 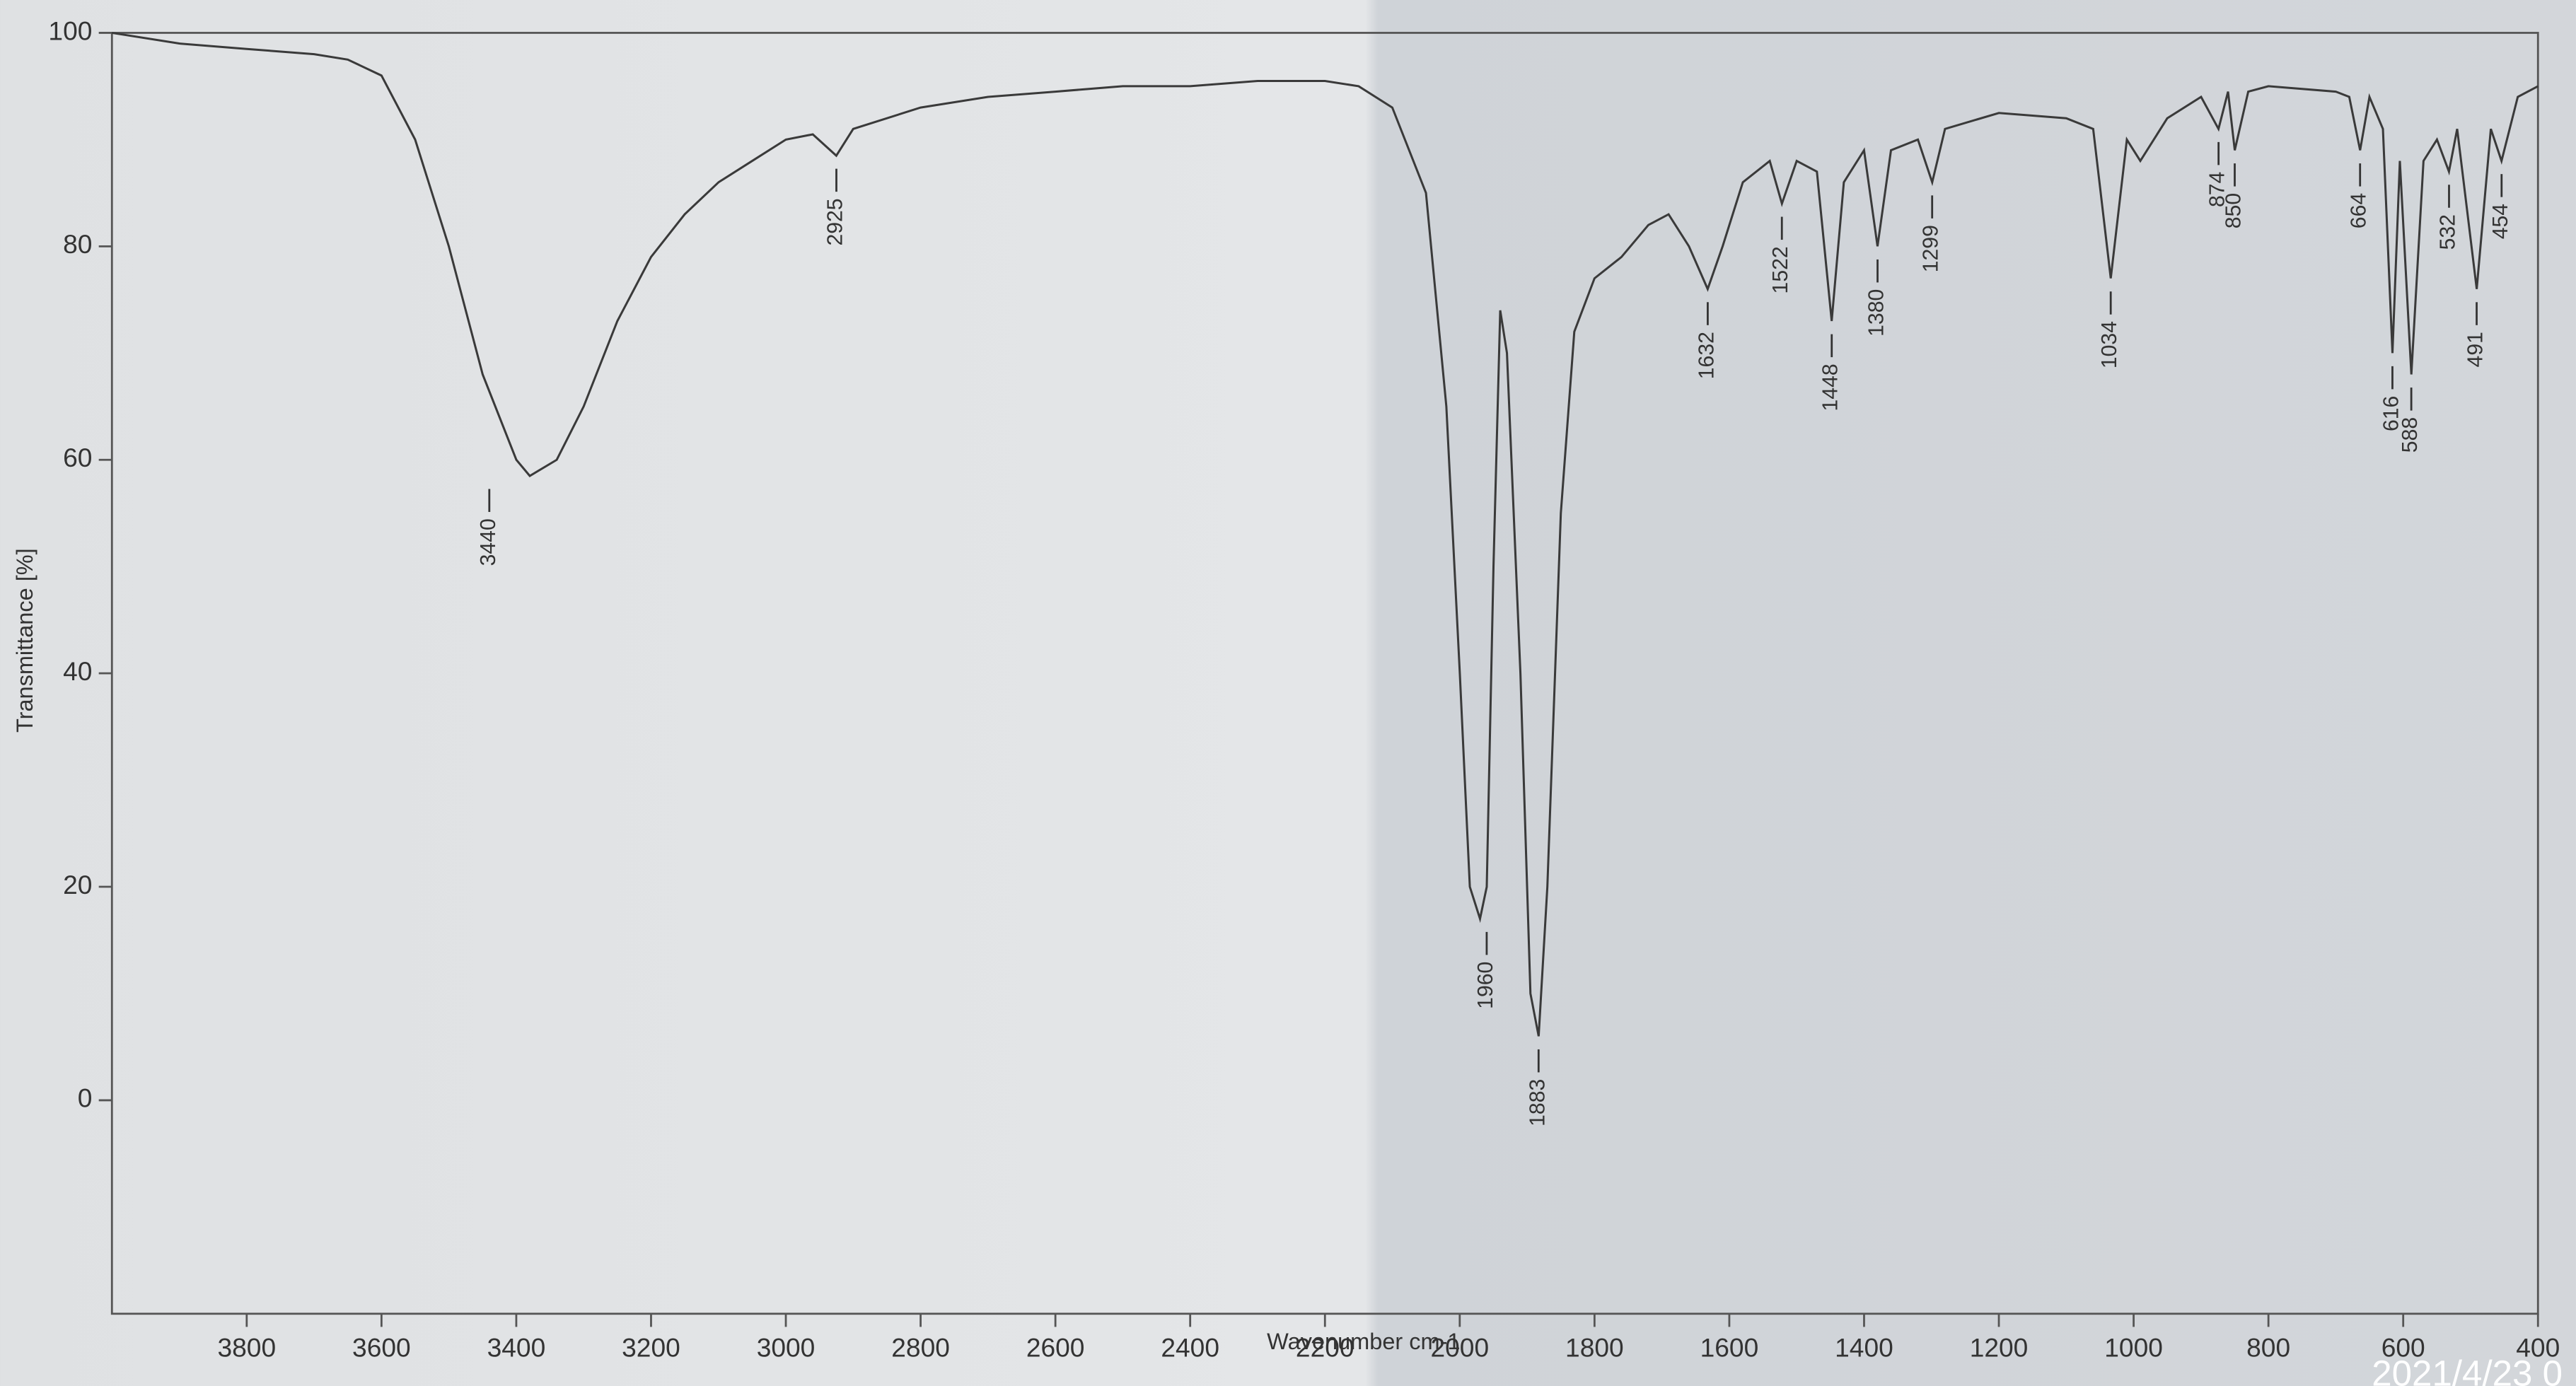 What do you see at coordinates (1729, 1348) in the screenshot?
I see `x-tick-label: 1600` at bounding box center [1729, 1348].